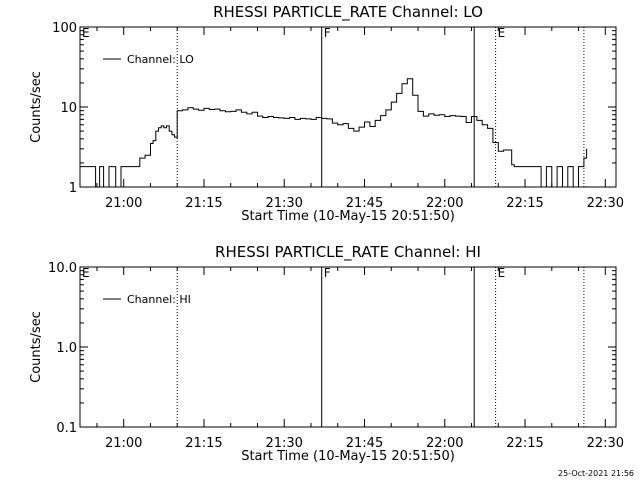  What do you see at coordinates (62, 268) in the screenshot?
I see `y-tick-label: 10.0` at bounding box center [62, 268].